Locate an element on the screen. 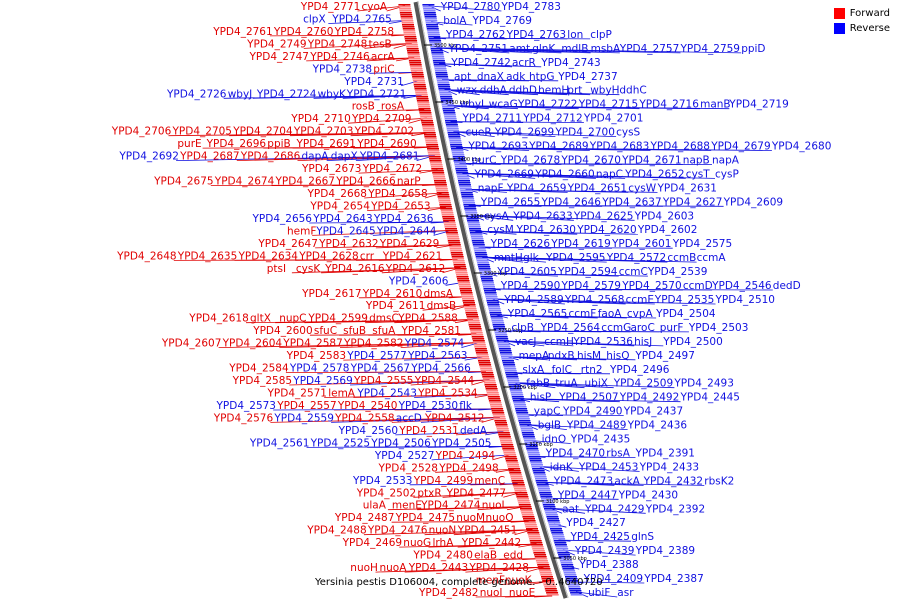 Image resolution: width=900 pixels, height=600 pixels. gene-label: YPD4_2658 is located at coordinates (397, 194).